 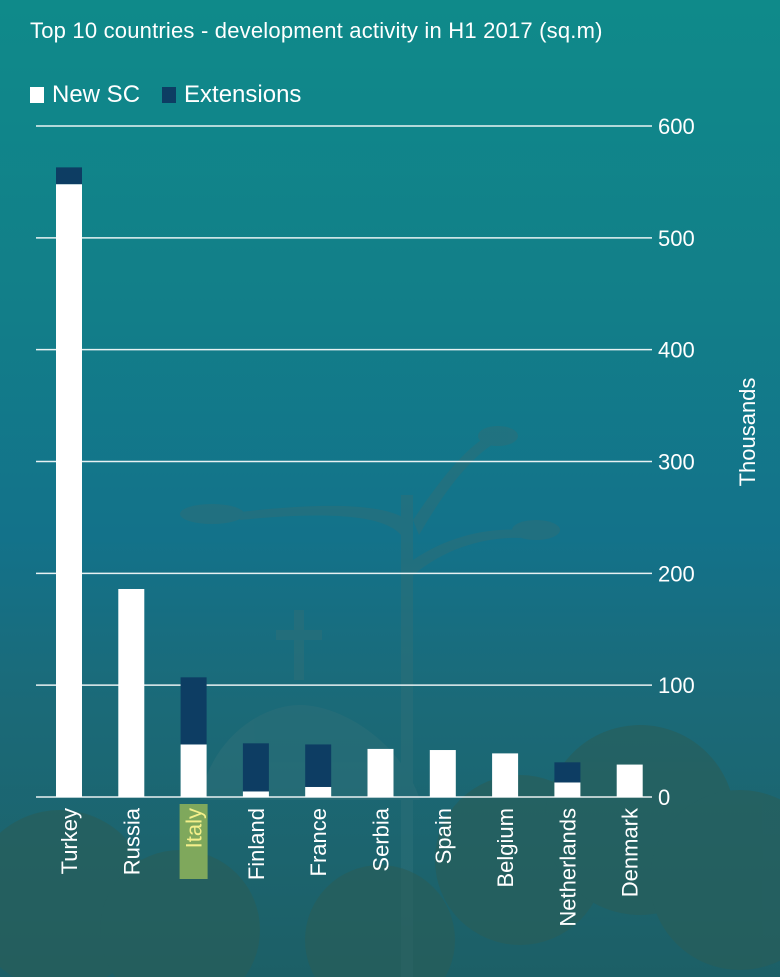 I want to click on bar-denmark-new-sc, so click(x=629, y=780).